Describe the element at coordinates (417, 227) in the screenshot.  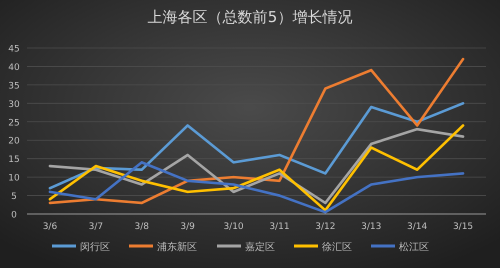
I see `x-tick-label: 3/14` at that location.